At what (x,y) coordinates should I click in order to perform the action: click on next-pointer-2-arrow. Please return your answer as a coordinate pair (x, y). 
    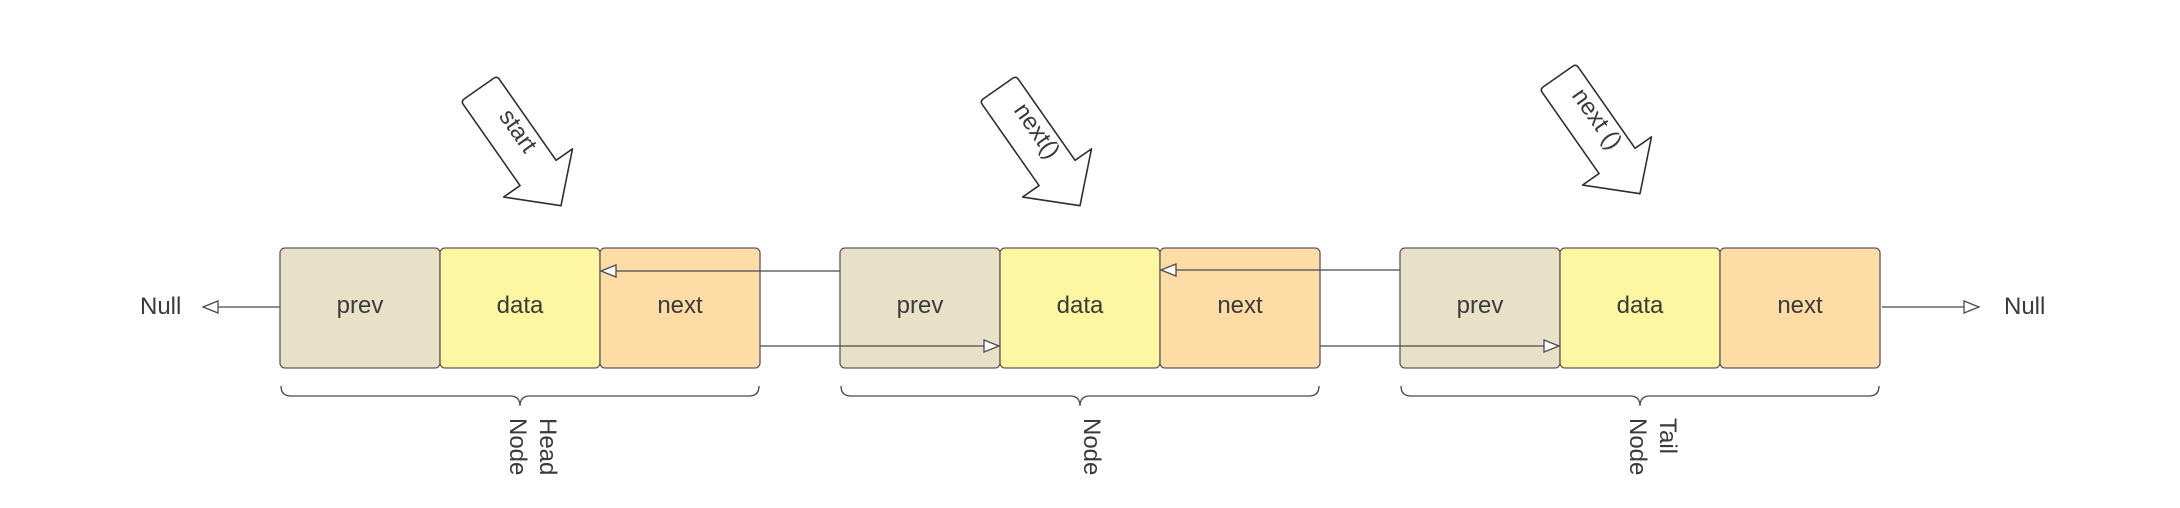
    Looking at the image, I should click on (1596, 129).